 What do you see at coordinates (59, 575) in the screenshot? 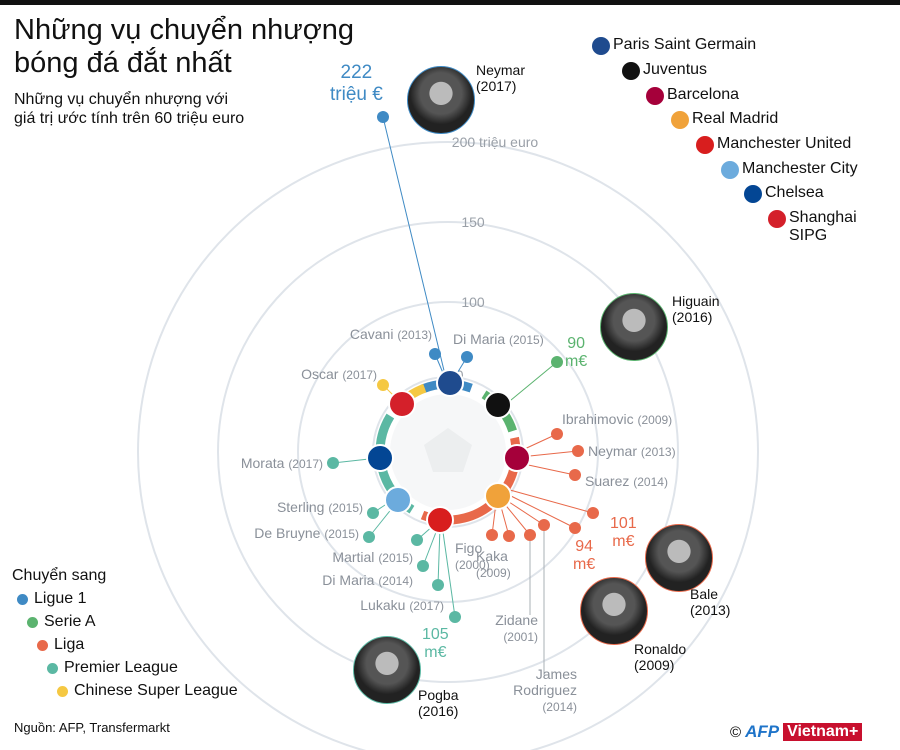
I see `legend-title: Chuyển sang` at bounding box center [59, 575].